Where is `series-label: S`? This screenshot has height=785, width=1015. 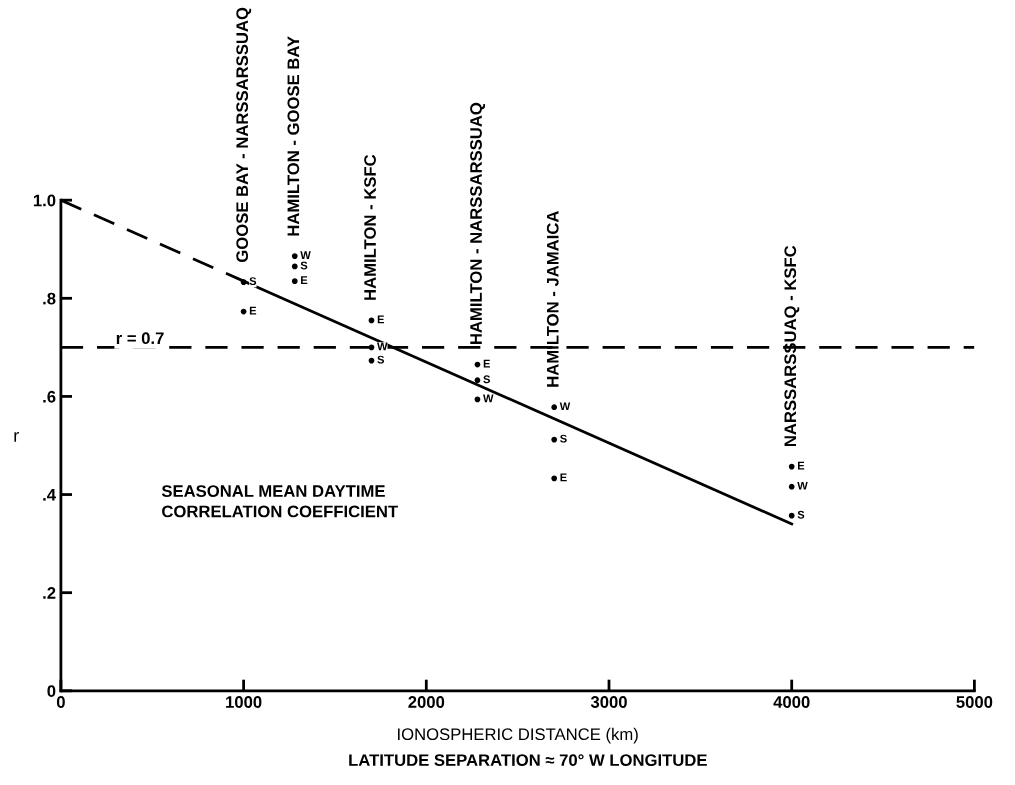 series-label: S is located at coordinates (801, 514).